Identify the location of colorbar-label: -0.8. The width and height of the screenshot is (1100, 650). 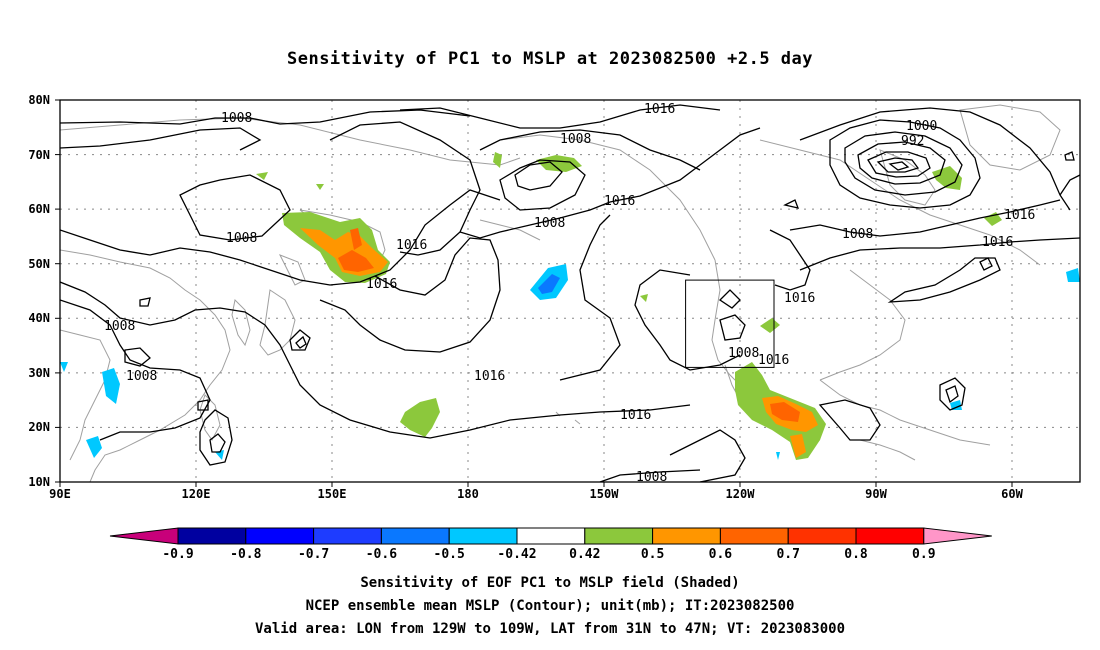
(245, 554).